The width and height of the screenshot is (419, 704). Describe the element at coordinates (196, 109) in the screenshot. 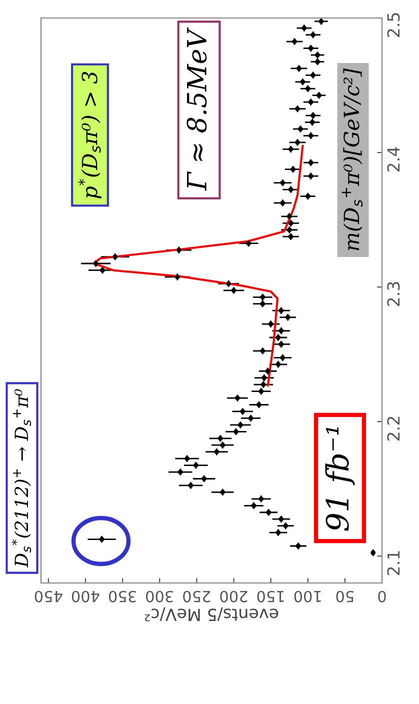

I see `annotation: Γ ≈ 8.5MeV` at that location.